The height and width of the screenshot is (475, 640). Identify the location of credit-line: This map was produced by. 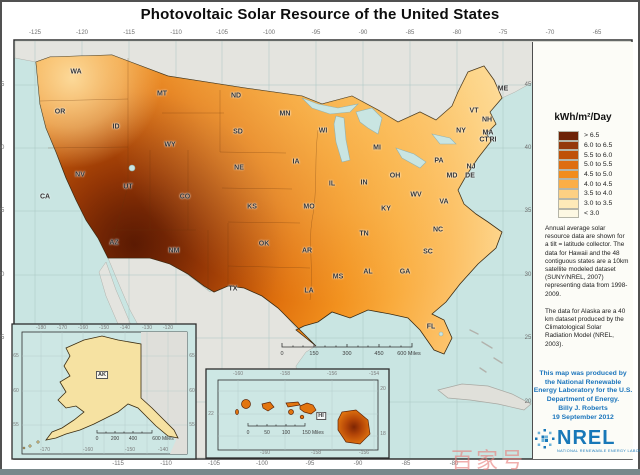
(583, 373).